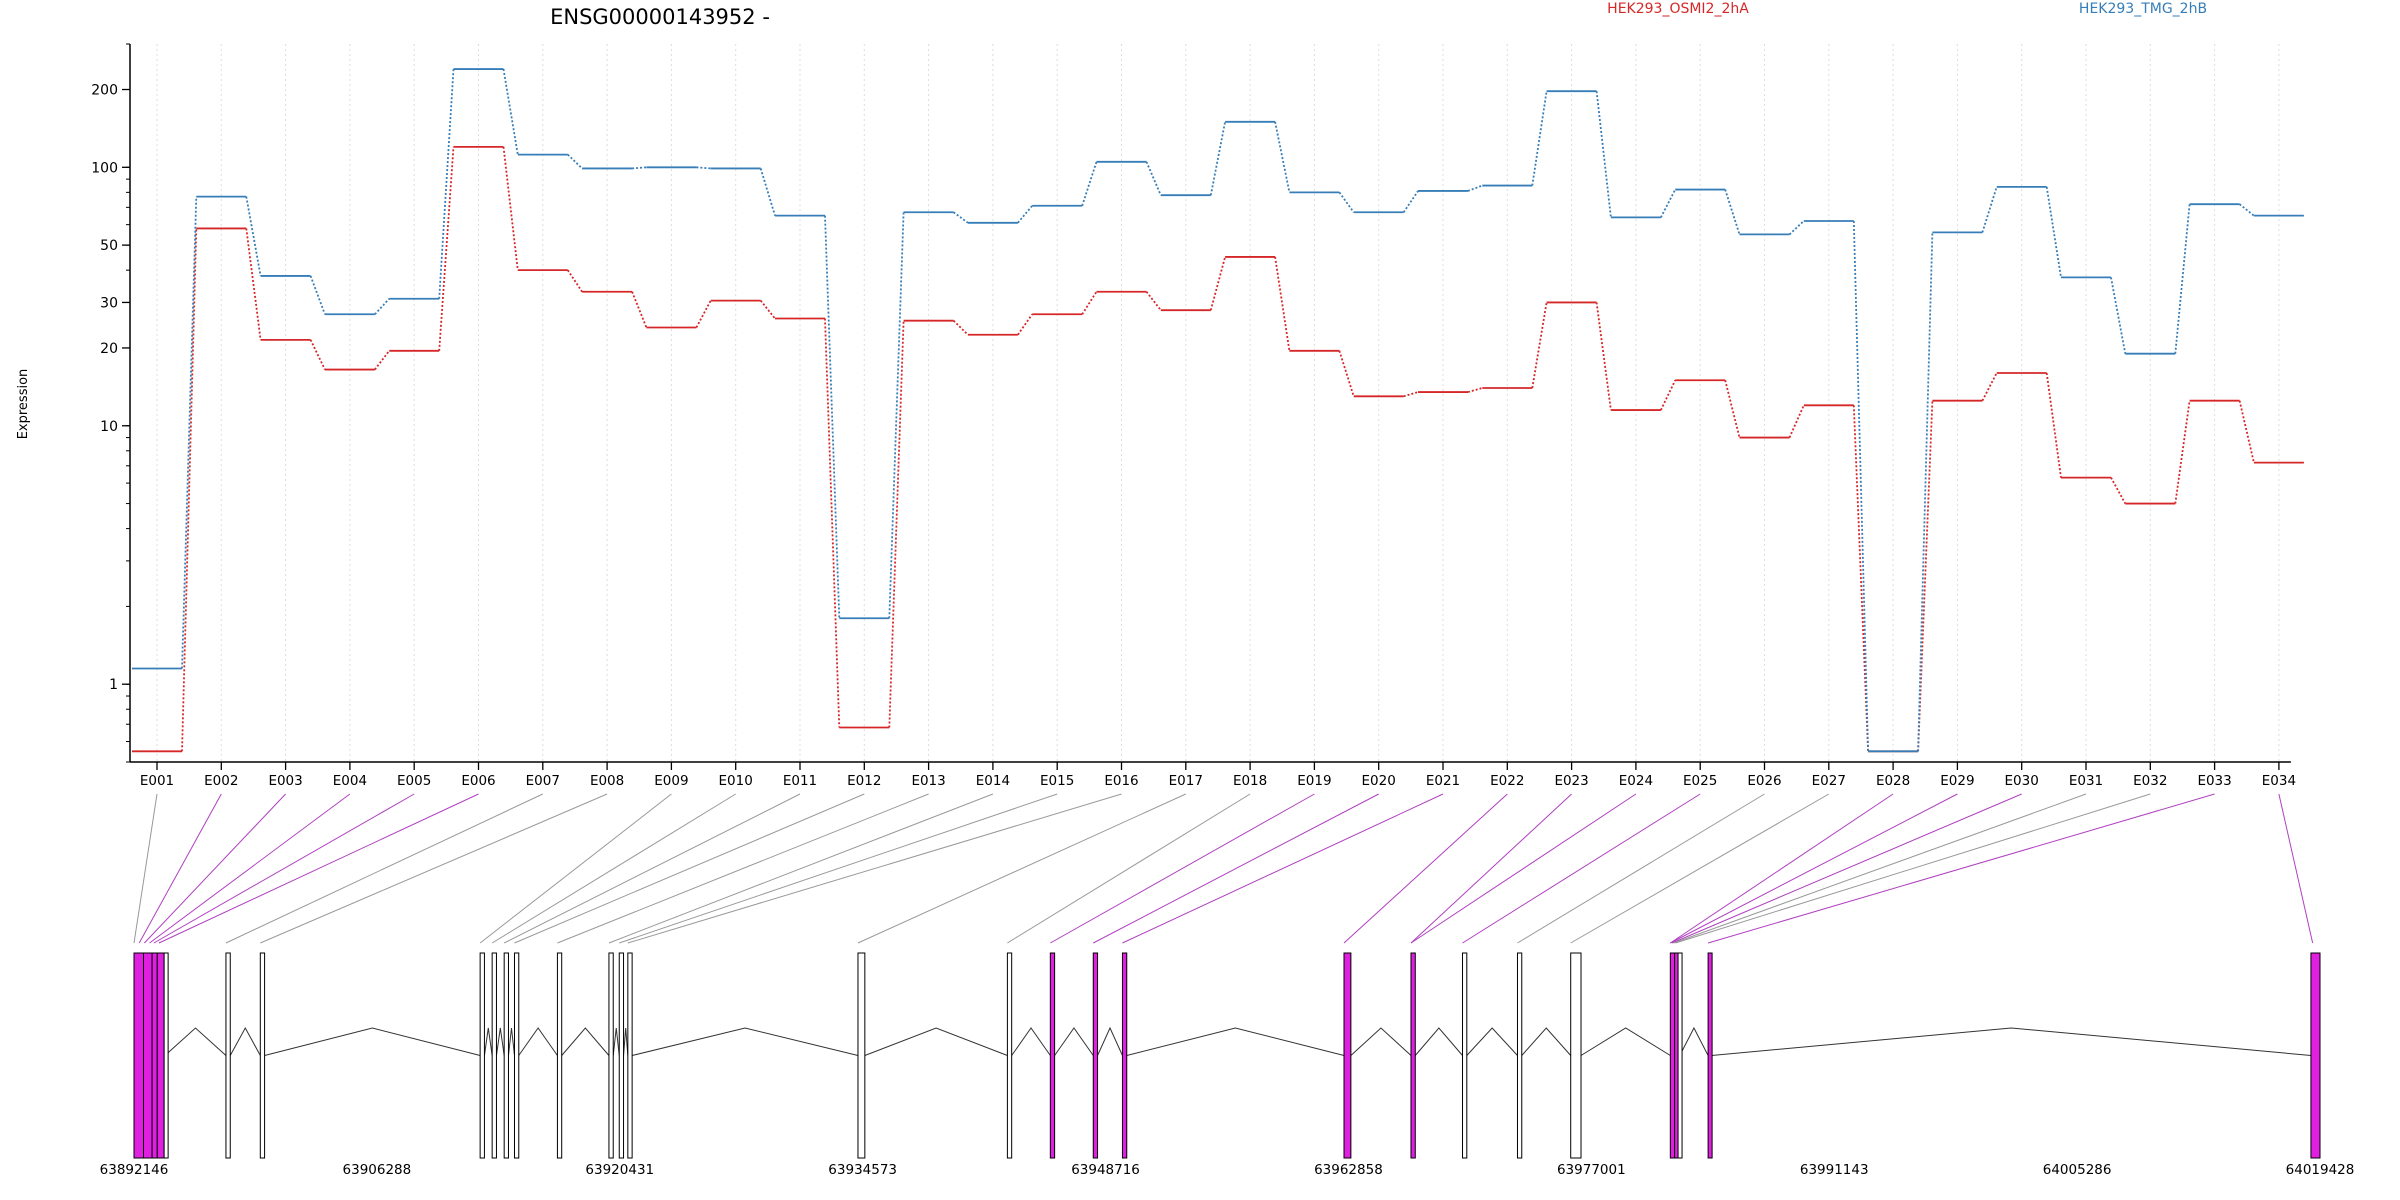 The width and height of the screenshot is (2400, 1200). What do you see at coordinates (1893, 781) in the screenshot?
I see `x-tick-label: E028` at bounding box center [1893, 781].